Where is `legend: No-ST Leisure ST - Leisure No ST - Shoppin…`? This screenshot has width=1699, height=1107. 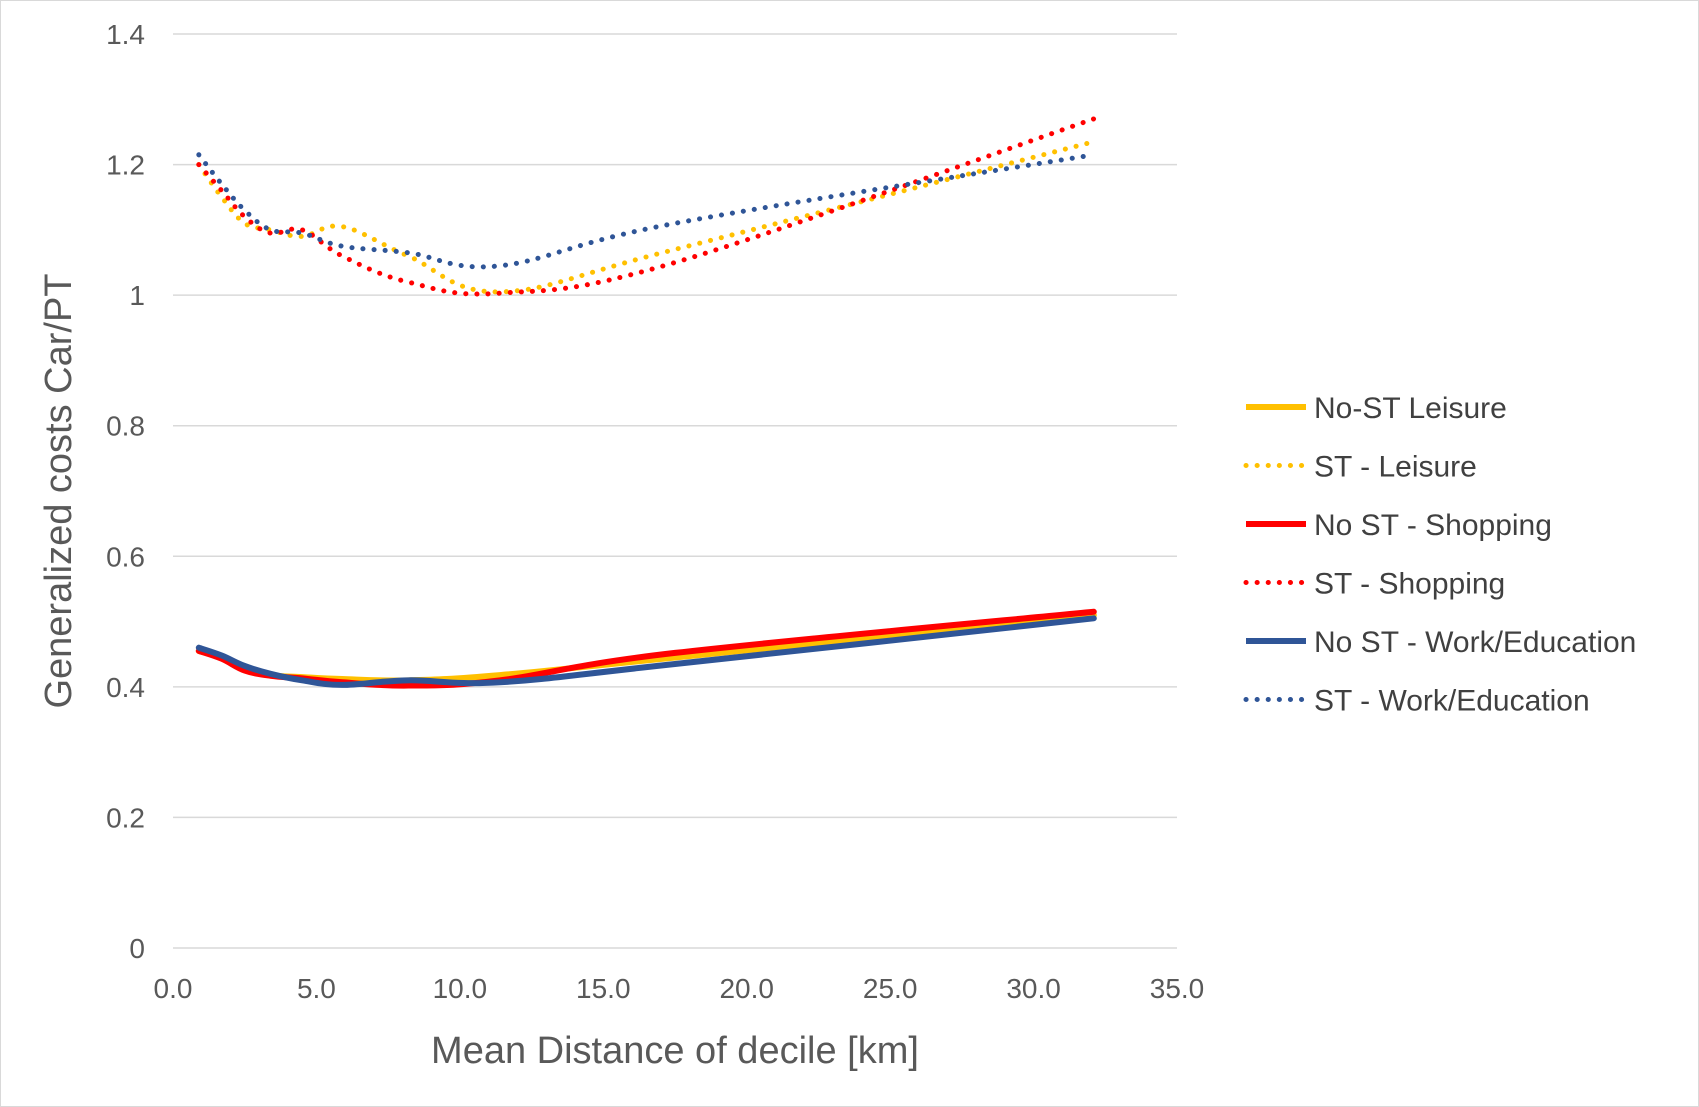
legend: No-ST Leisure ST - Leisure No ST - Shoppin… is located at coordinates (1439, 555).